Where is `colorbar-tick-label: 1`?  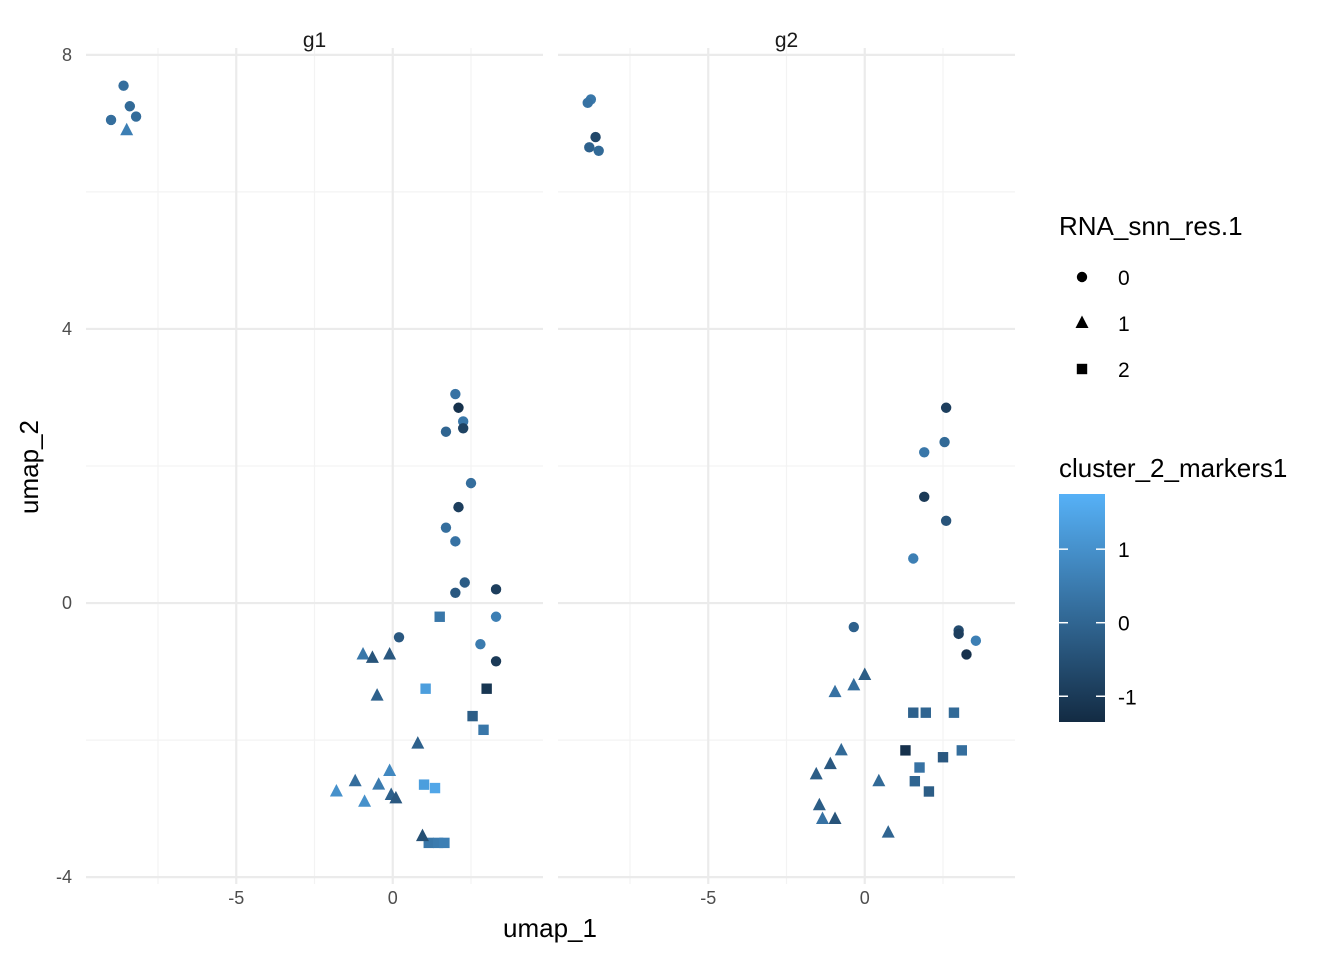
colorbar-tick-label: 1 is located at coordinates (1124, 550).